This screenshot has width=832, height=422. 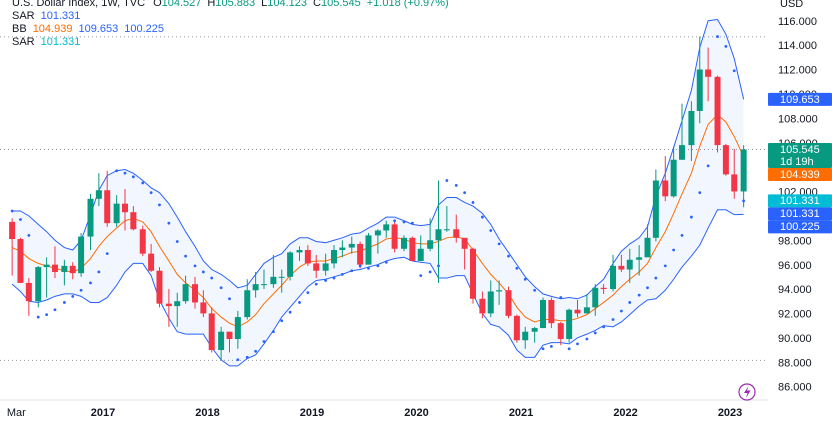 What do you see at coordinates (408, 4) in the screenshot?
I see `change: +1.018 (+0.97%)` at bounding box center [408, 4].